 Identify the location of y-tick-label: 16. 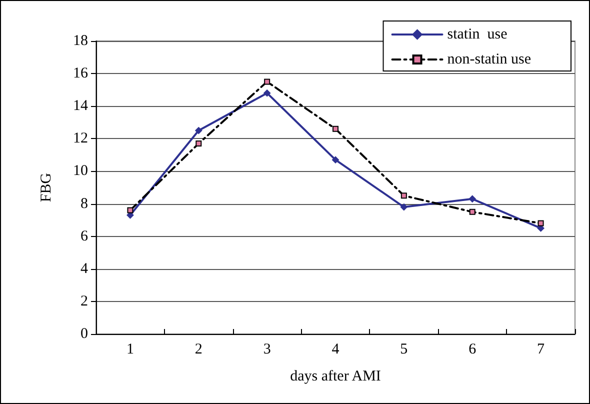
(80, 74).